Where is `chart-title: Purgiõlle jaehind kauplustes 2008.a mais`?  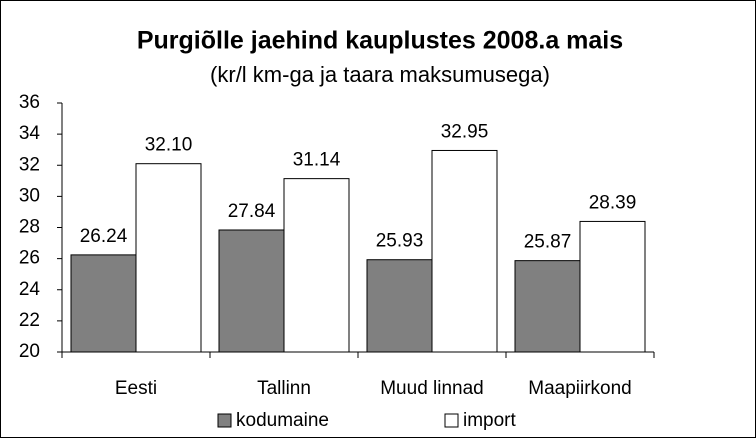
chart-title: Purgiõlle jaehind kauplustes 2008.a mais is located at coordinates (380, 41).